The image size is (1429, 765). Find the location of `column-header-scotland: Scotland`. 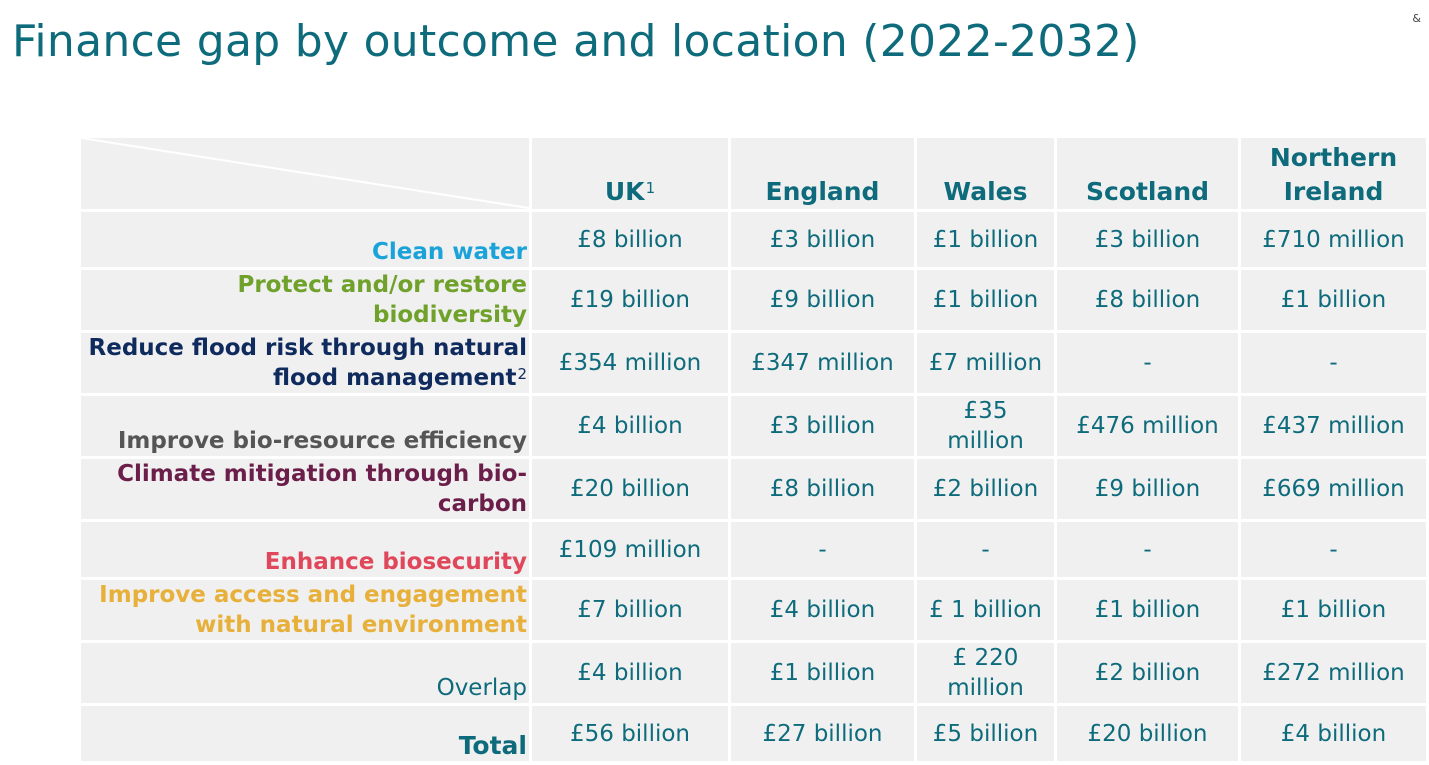

column-header-scotland: Scotland is located at coordinates (1147, 173).